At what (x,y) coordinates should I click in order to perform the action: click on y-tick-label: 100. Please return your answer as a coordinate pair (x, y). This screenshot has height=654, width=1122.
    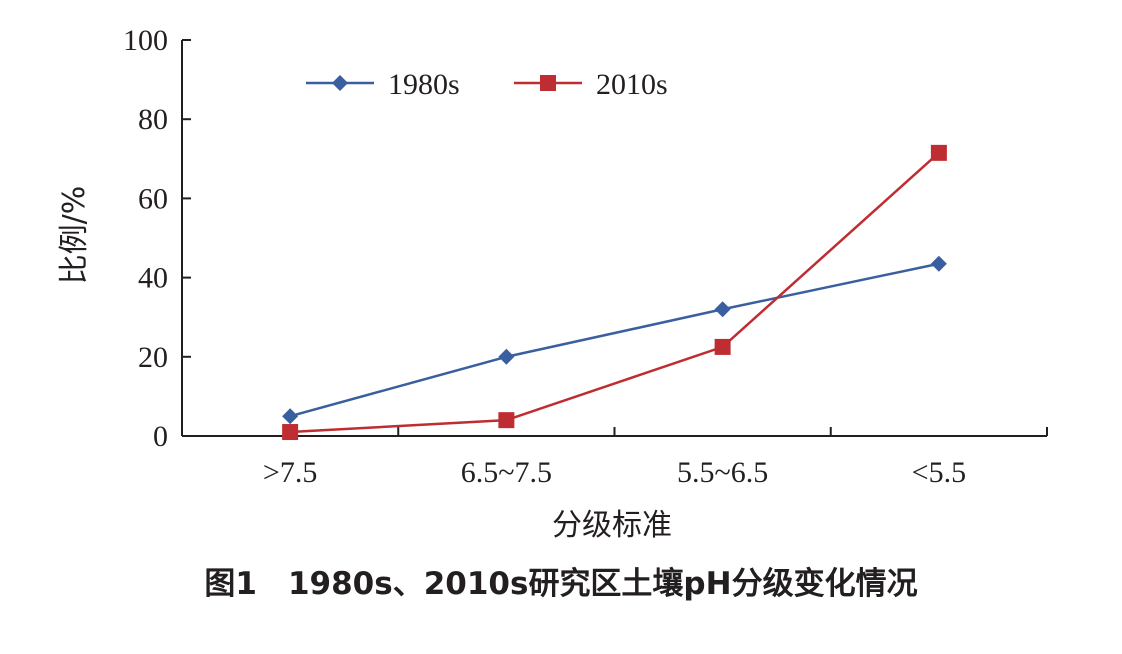
    Looking at the image, I should click on (145, 40).